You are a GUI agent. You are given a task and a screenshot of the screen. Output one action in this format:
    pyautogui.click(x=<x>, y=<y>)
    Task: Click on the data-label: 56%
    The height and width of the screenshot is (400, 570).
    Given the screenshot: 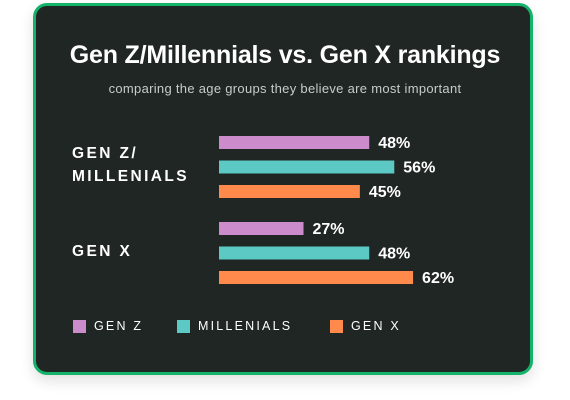 What is the action you would take?
    pyautogui.click(x=419, y=168)
    